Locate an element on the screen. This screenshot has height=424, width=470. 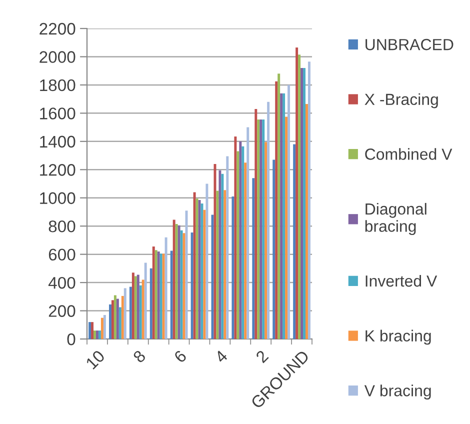
x-tick-label: 10 is located at coordinates (95, 359).